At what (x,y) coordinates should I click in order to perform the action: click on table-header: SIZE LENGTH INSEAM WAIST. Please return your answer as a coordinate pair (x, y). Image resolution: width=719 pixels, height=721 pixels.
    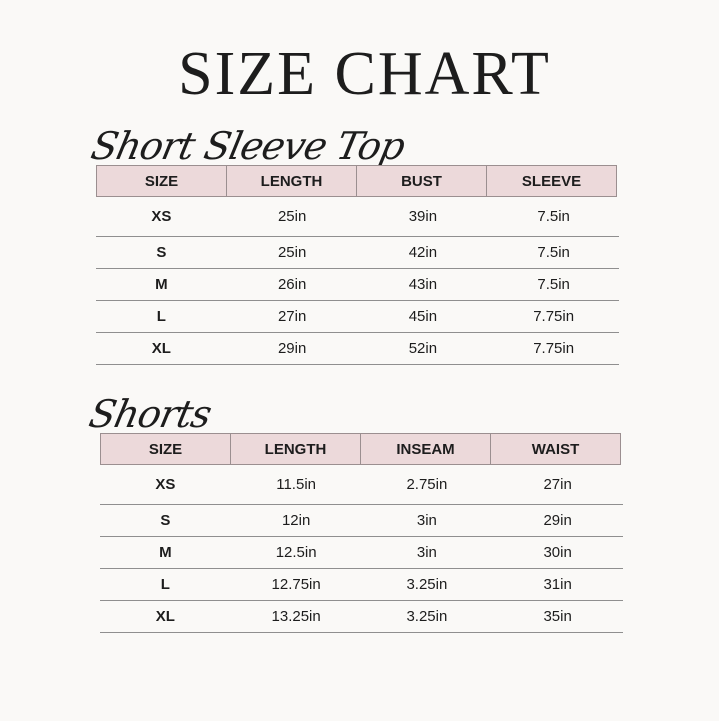
    Looking at the image, I should click on (360, 449).